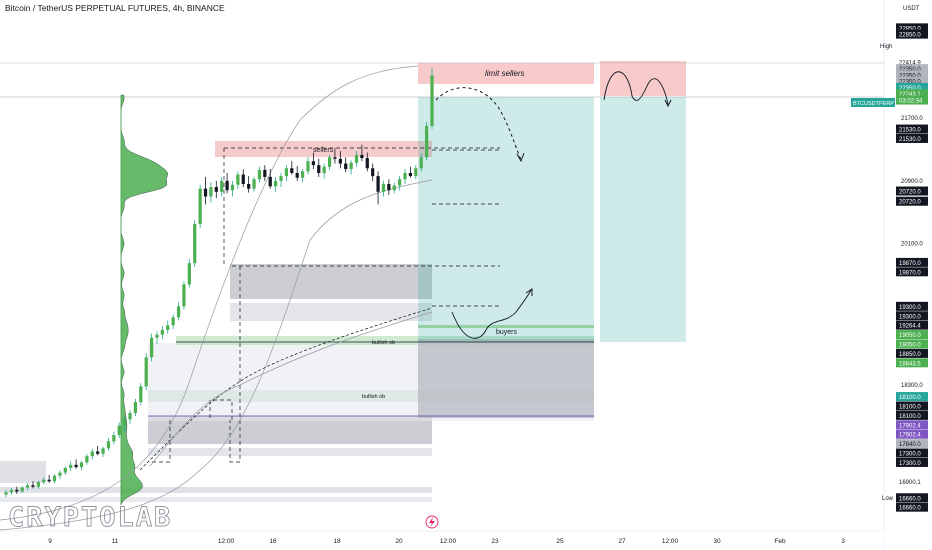  What do you see at coordinates (911, 9) in the screenshot?
I see `currency-label: USDT` at bounding box center [911, 9].